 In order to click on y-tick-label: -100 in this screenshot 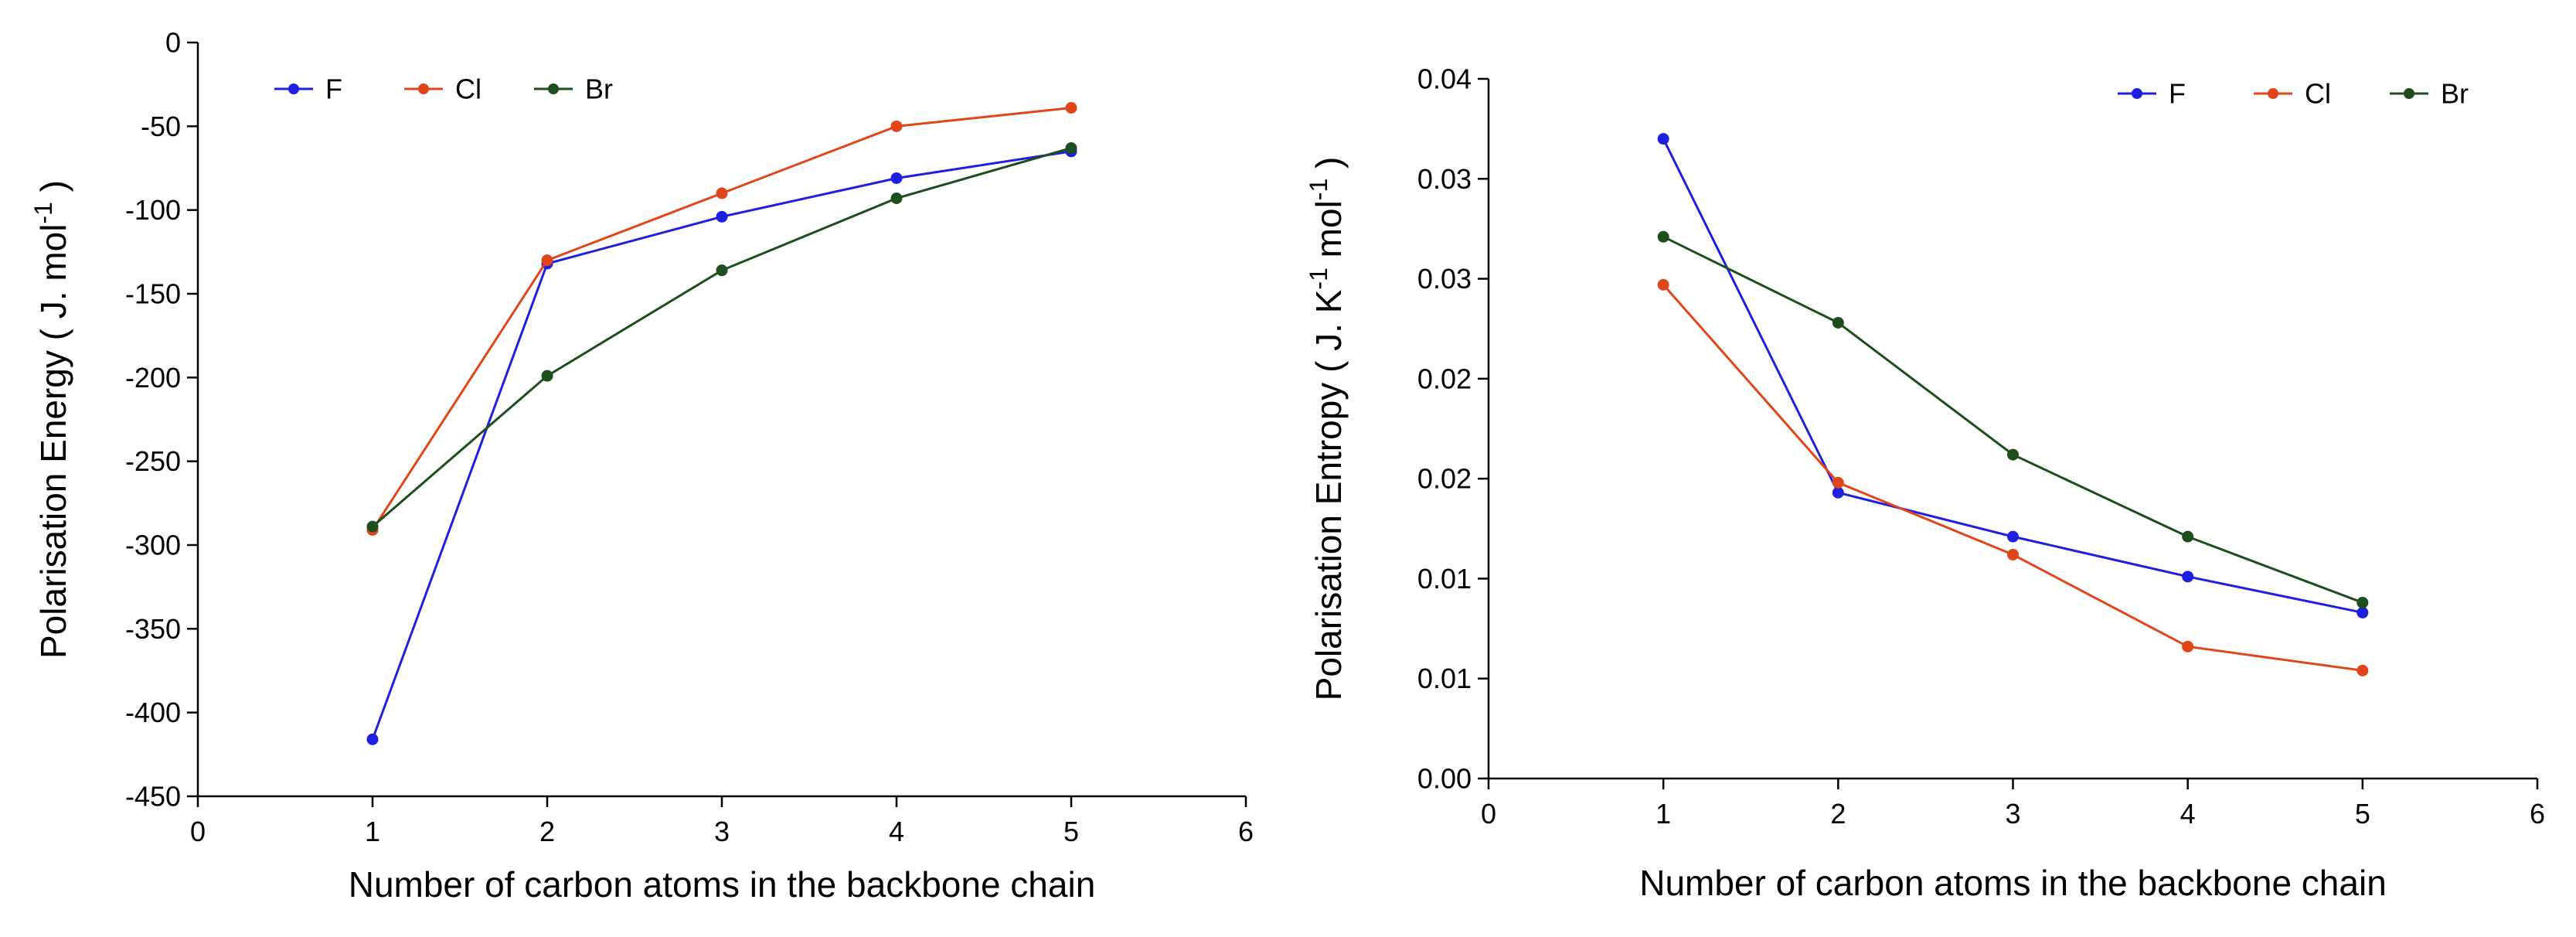, I will do `click(153, 210)`.